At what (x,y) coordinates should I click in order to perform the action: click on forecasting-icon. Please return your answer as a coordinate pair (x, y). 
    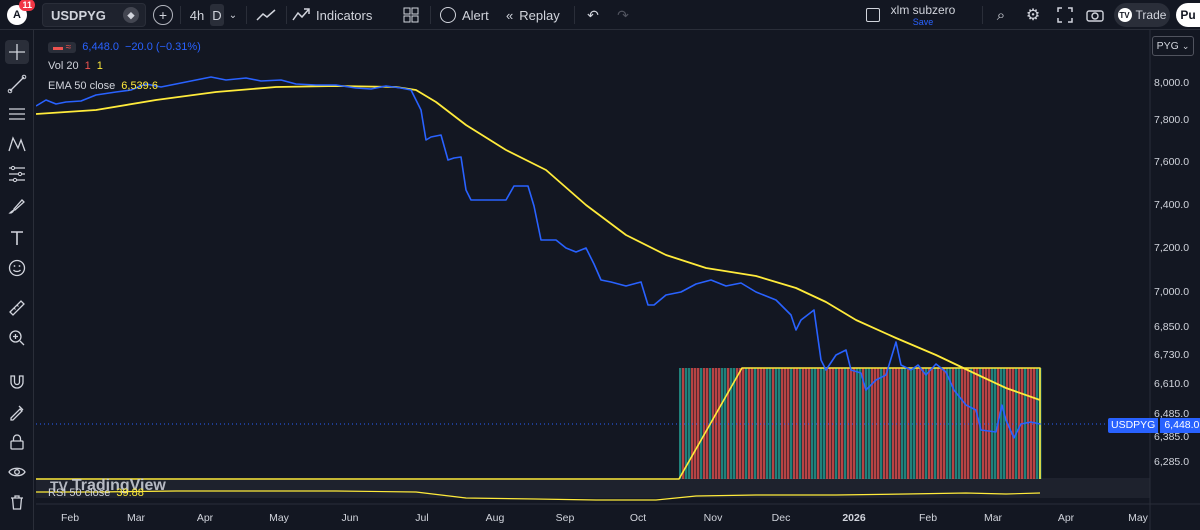
    Looking at the image, I should click on (17, 174).